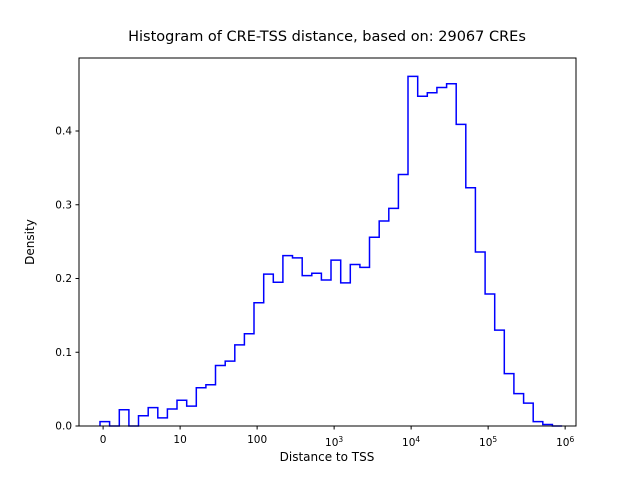 Image resolution: width=640 pixels, height=480 pixels. I want to click on y-axis-label: Density, so click(30, 242).